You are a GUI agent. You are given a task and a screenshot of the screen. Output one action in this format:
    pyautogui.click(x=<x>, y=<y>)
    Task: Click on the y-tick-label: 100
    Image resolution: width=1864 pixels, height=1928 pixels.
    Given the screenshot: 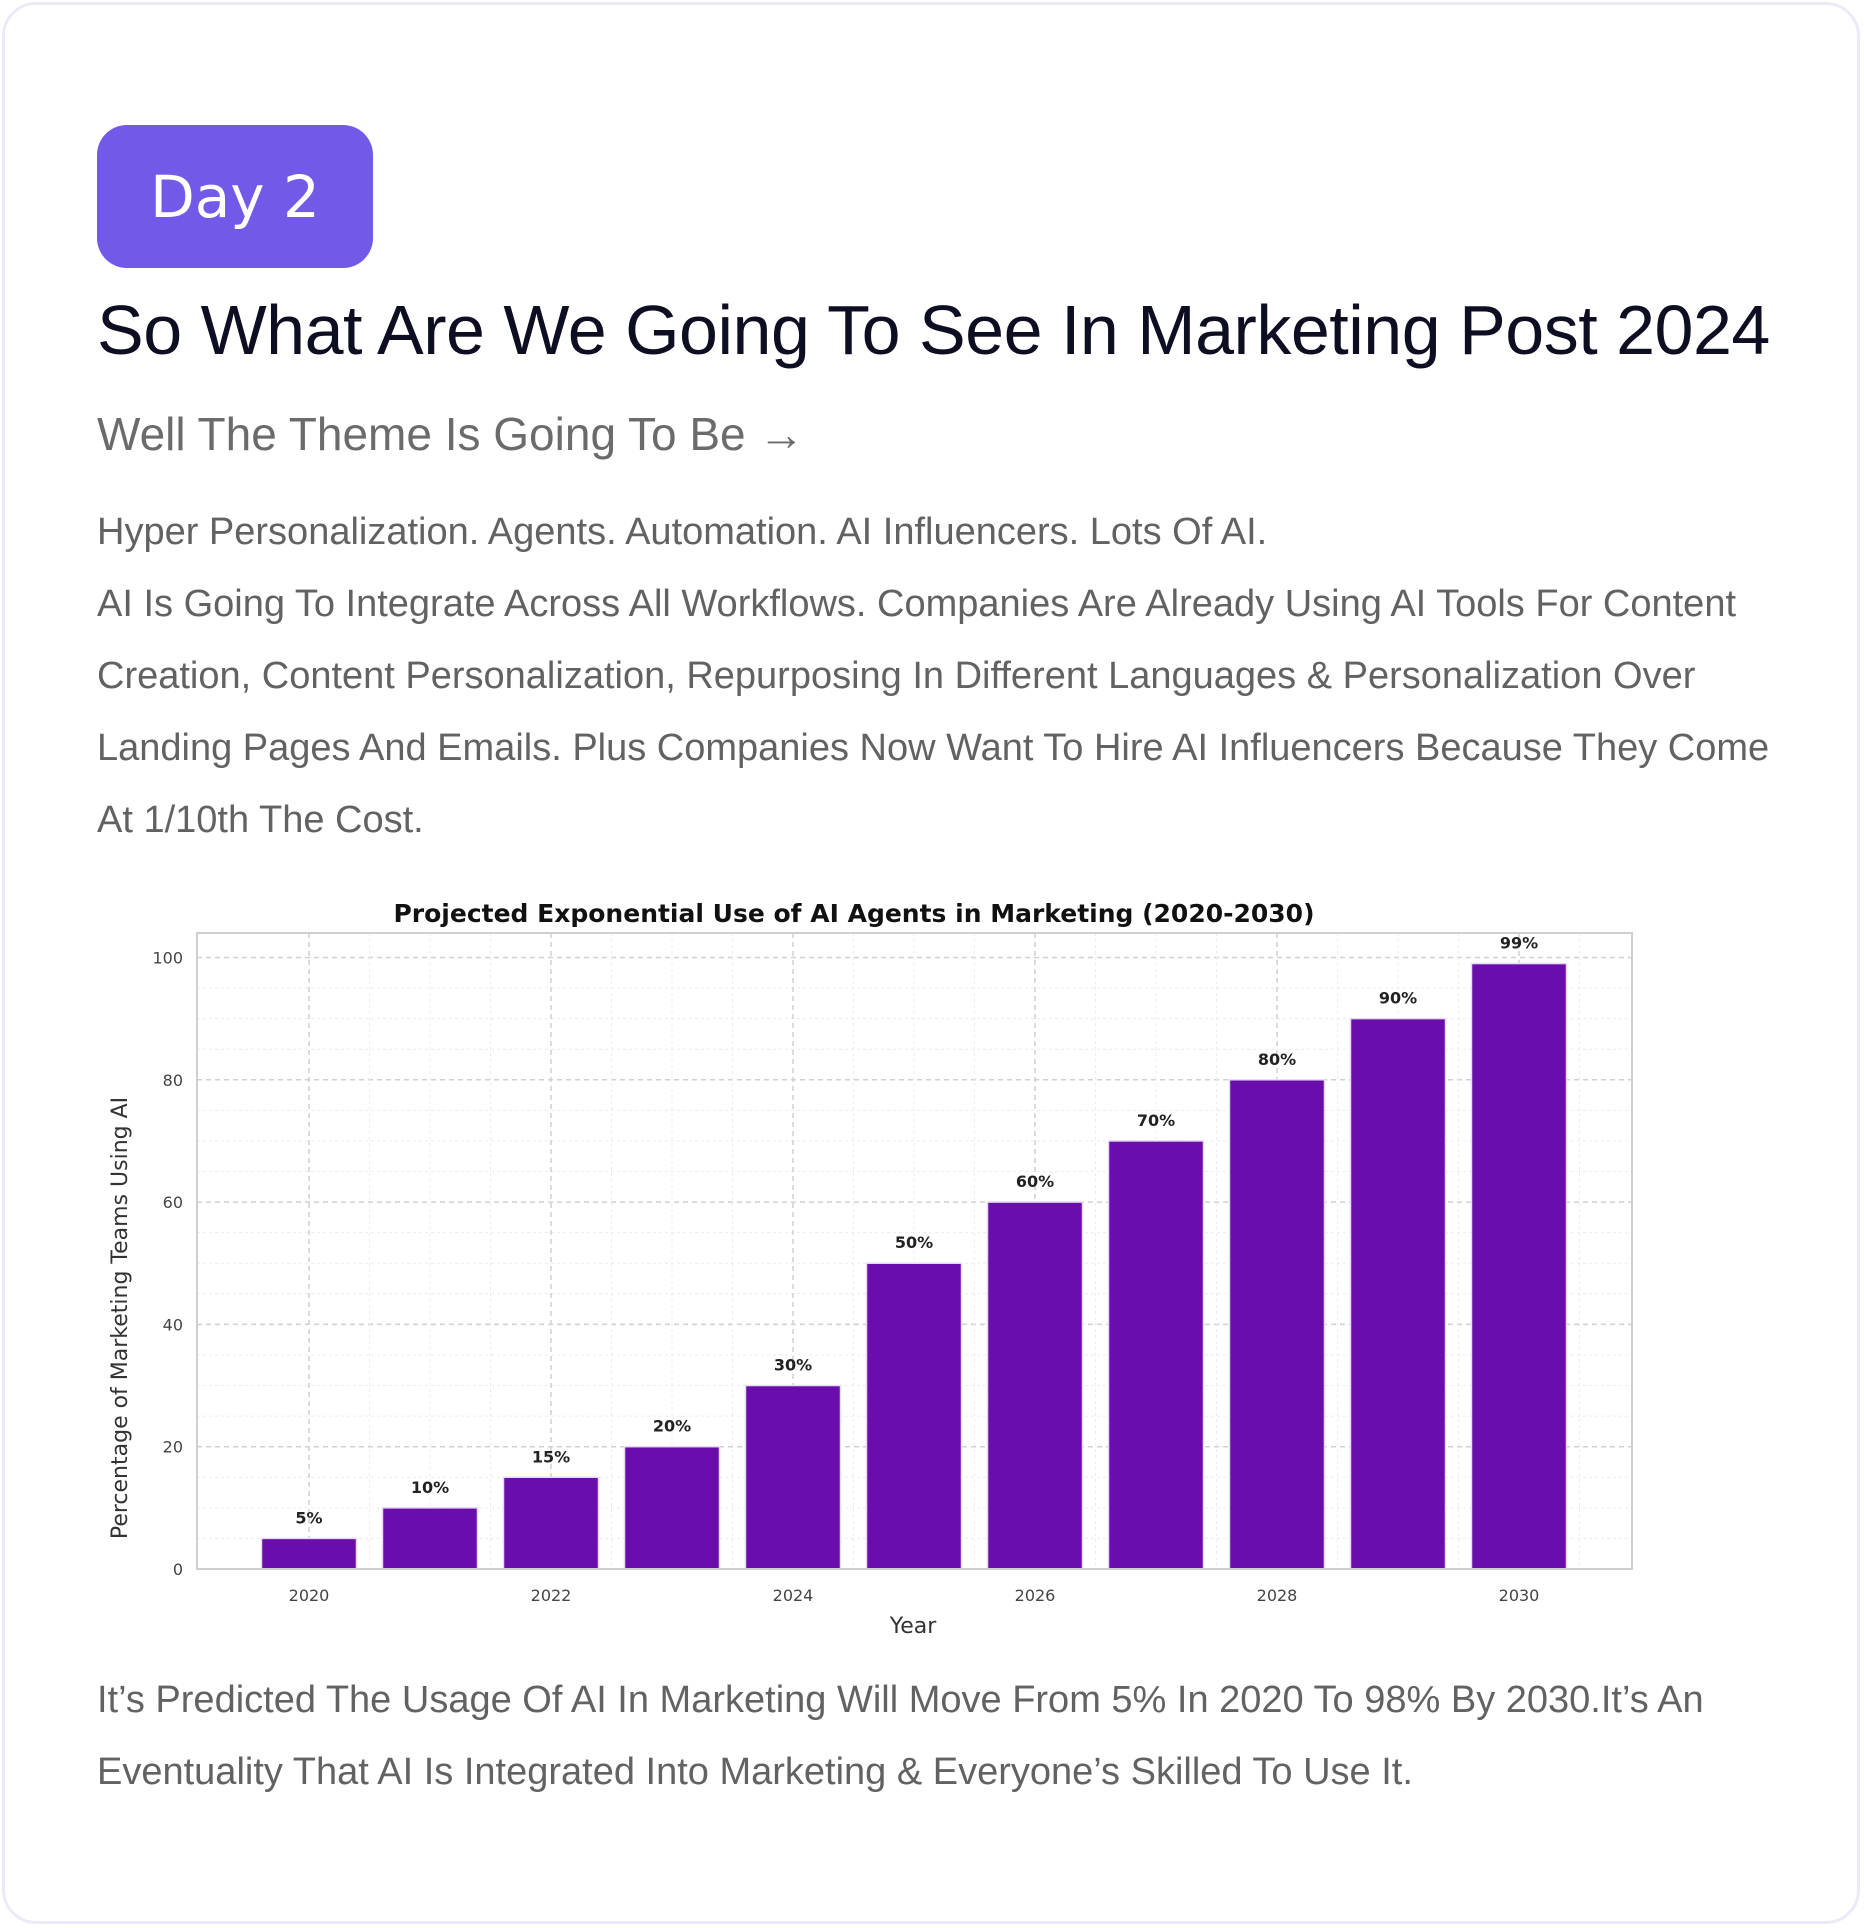 What is the action you would take?
    pyautogui.click(x=167, y=957)
    